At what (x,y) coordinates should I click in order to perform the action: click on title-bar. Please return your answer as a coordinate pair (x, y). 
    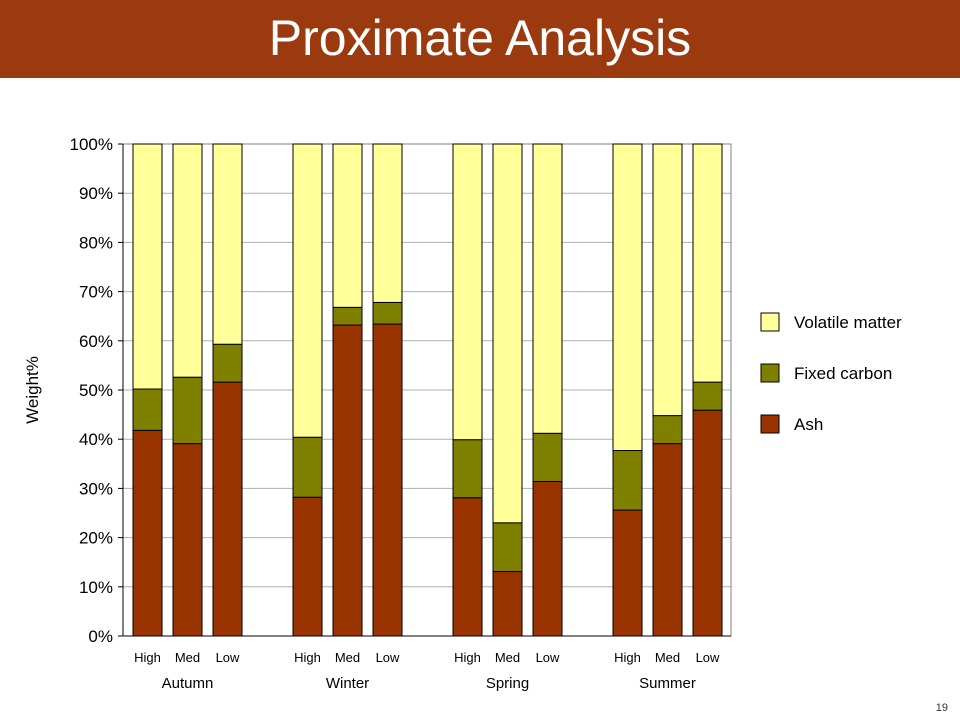
    Looking at the image, I should click on (480, 39).